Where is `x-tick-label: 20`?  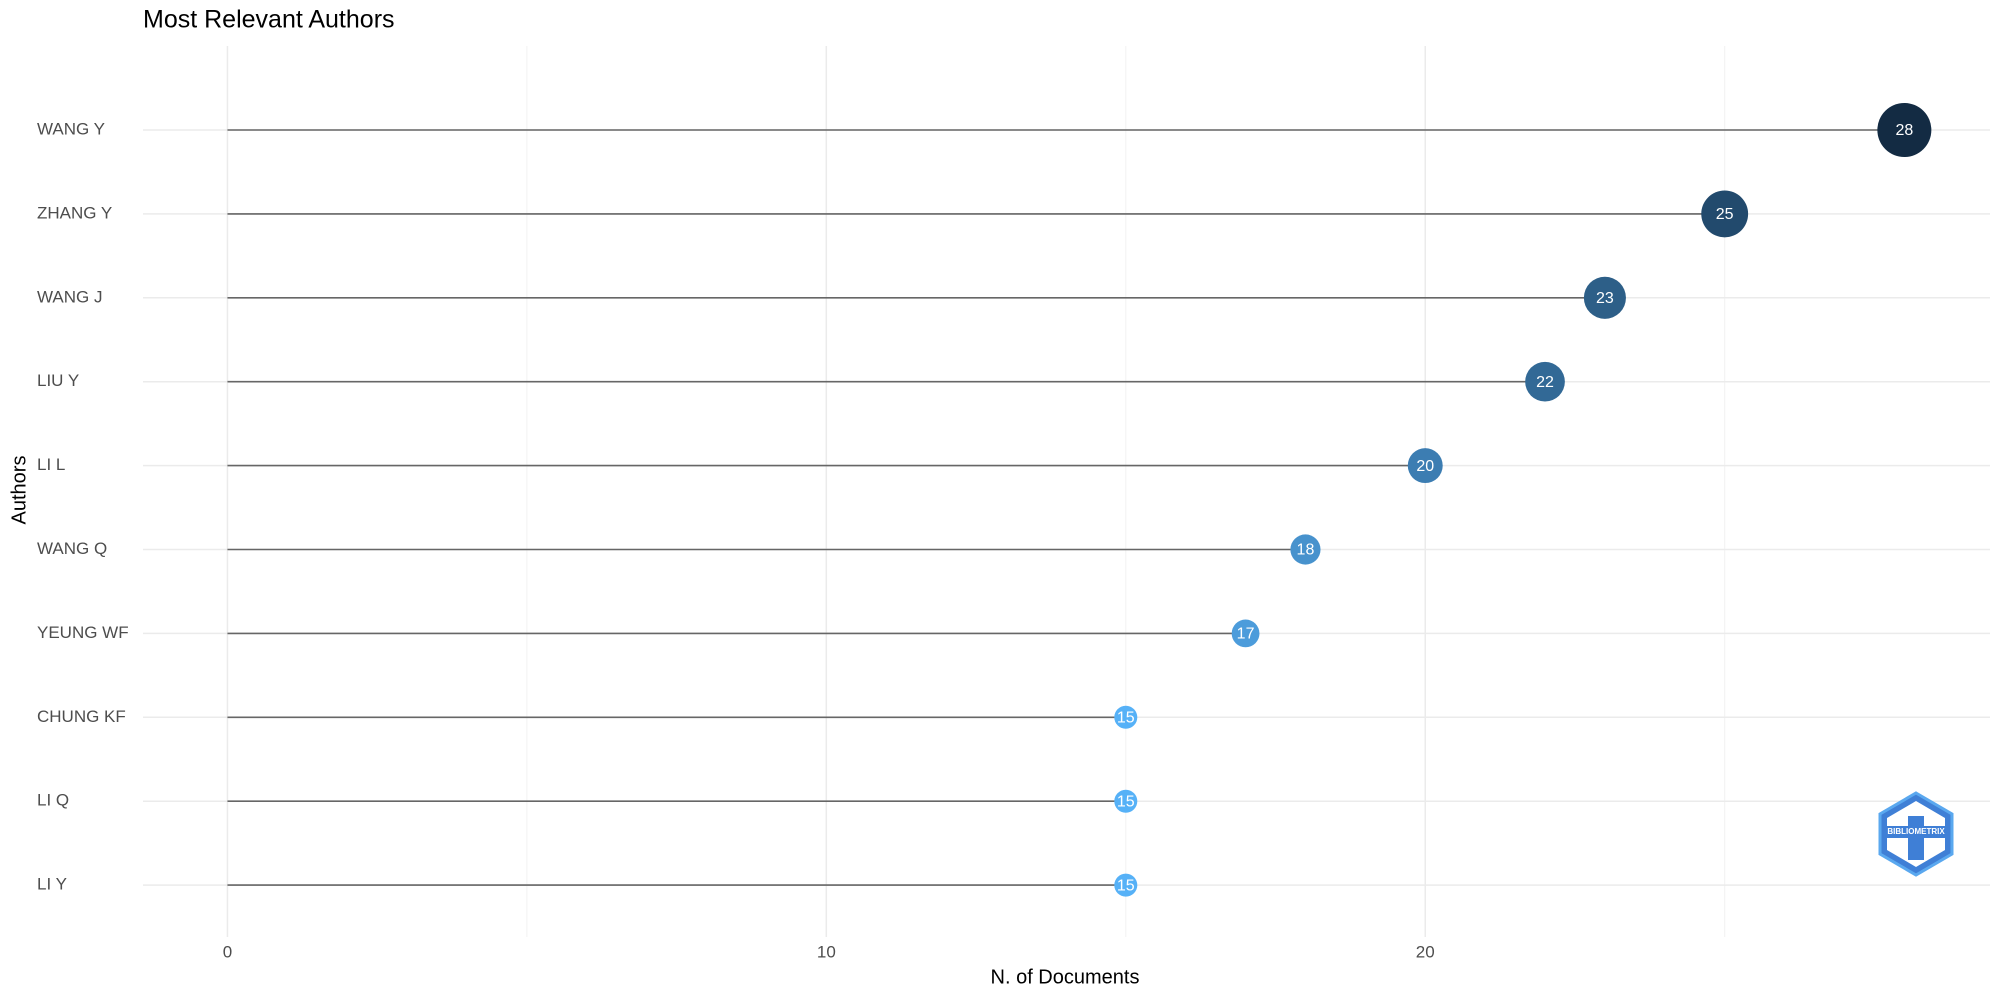
x-tick-label: 20 is located at coordinates (1425, 951).